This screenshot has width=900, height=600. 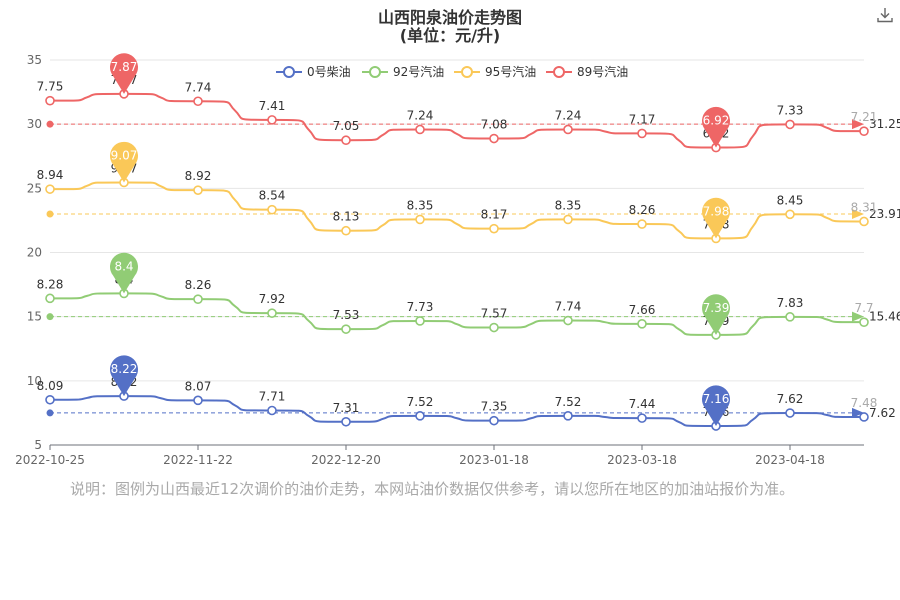 What do you see at coordinates (38, 445) in the screenshot?
I see `y-tick-label: 5` at bounding box center [38, 445].